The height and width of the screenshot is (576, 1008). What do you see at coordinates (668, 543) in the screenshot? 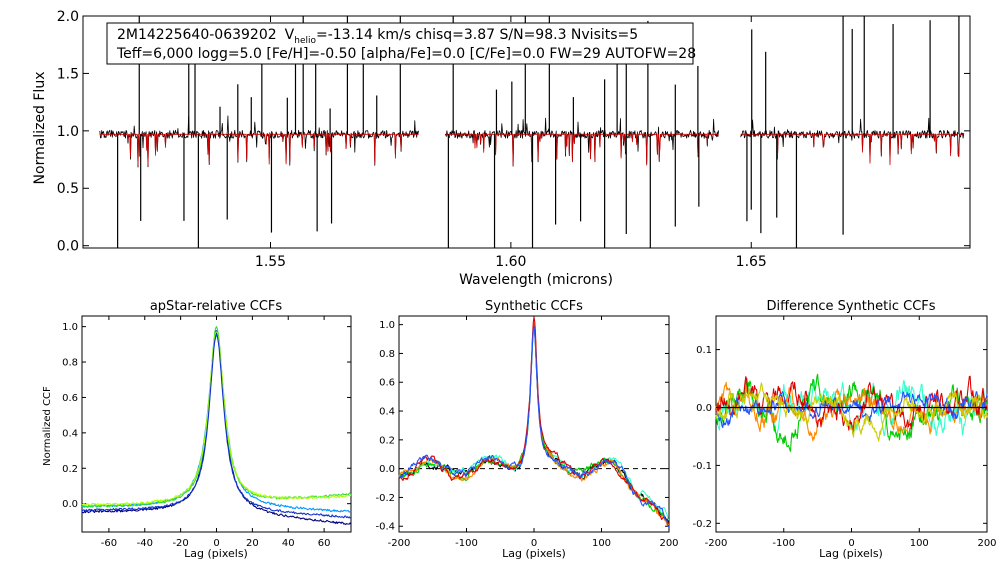
I see `ccf_synthetic-xtick-label: 200` at bounding box center [668, 543].